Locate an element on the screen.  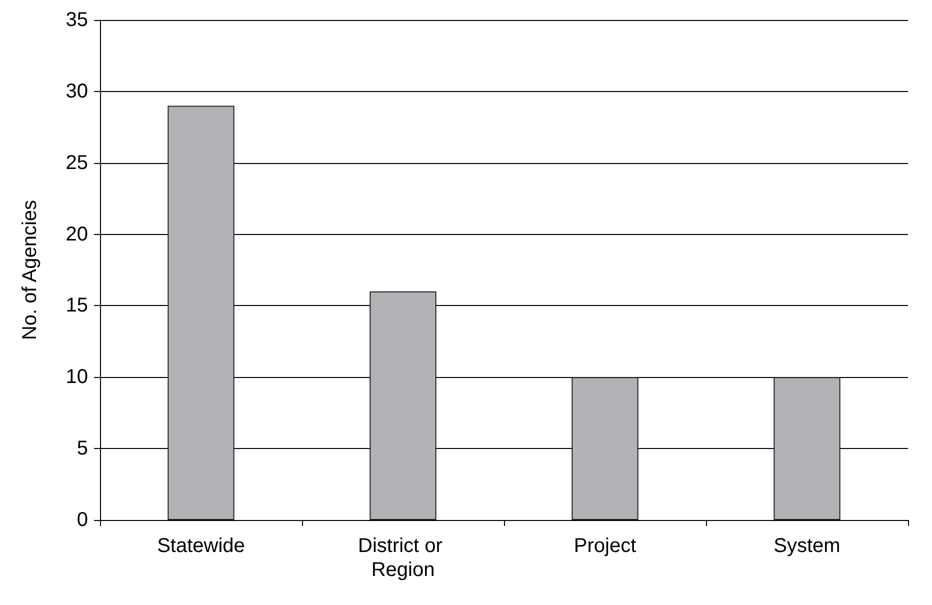
x-tick-label: Project is located at coordinates (605, 546).